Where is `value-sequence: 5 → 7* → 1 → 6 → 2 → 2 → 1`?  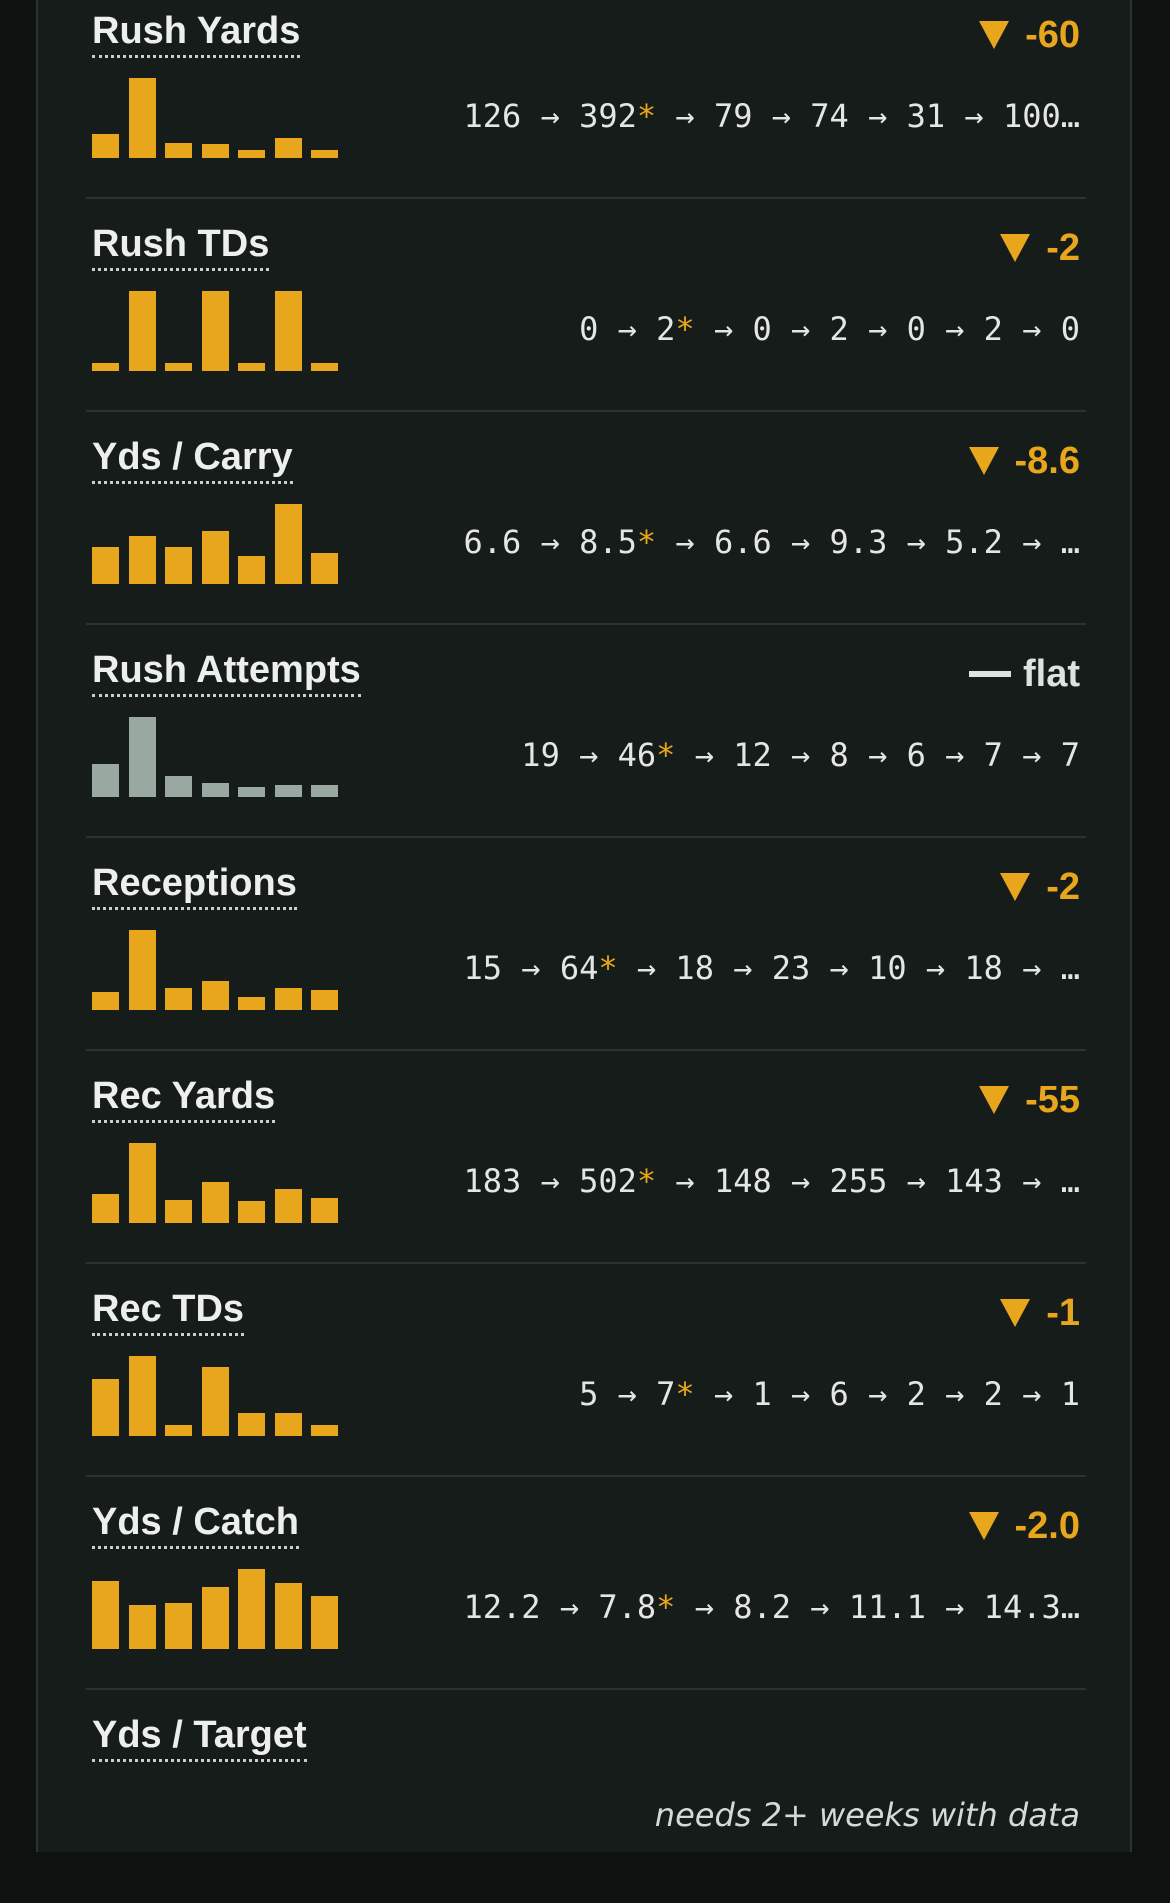 value-sequence: 5 → 7* → 1 → 6 → 2 → 2 → 1 is located at coordinates (829, 1394).